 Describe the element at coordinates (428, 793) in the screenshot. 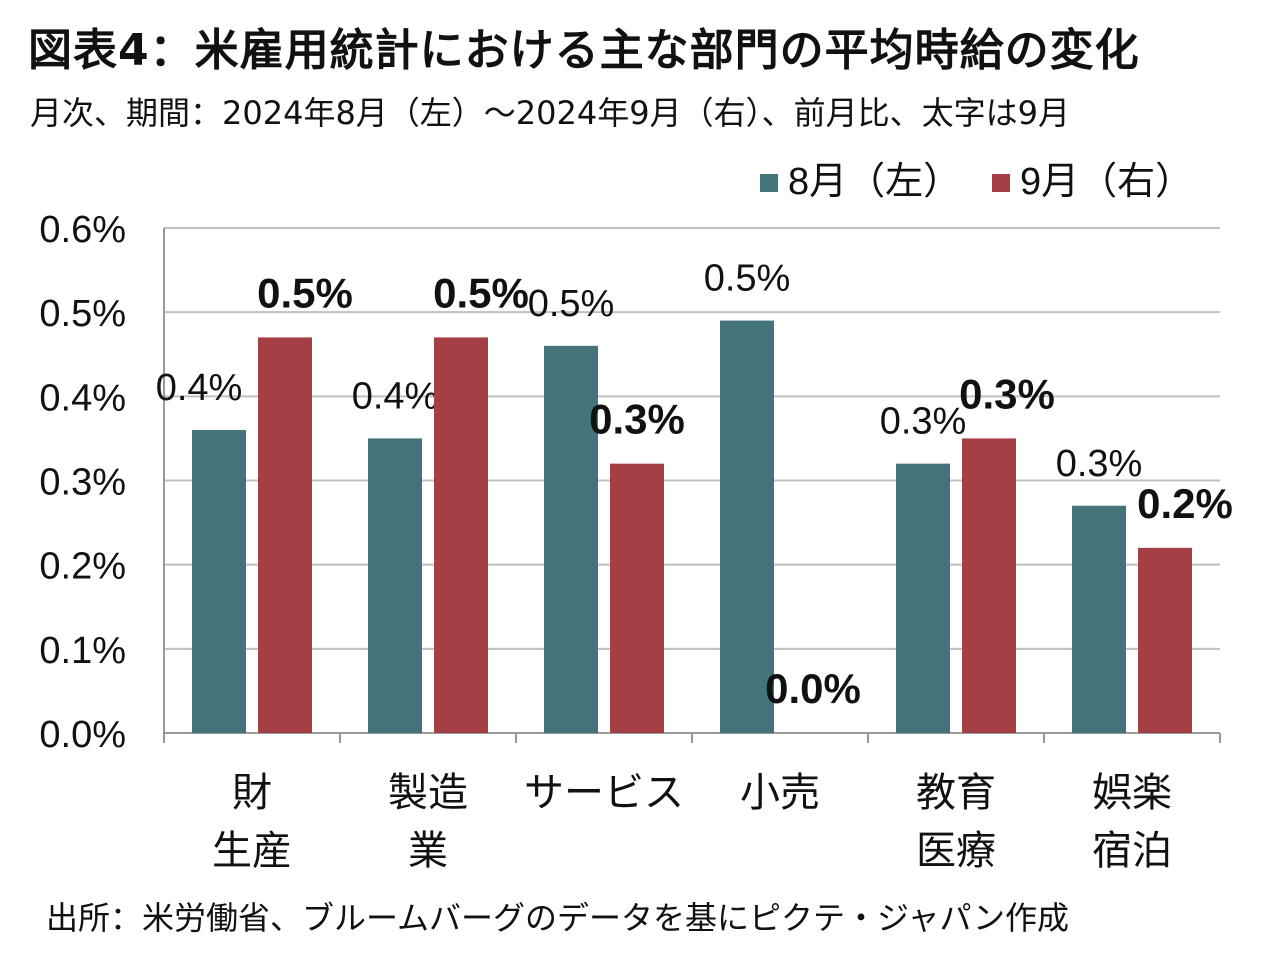

I see `x-category-label: 製造` at that location.